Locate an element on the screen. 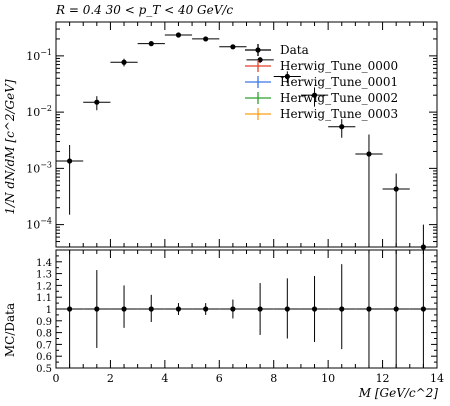  legend-entry: Data is located at coordinates (277, 50).